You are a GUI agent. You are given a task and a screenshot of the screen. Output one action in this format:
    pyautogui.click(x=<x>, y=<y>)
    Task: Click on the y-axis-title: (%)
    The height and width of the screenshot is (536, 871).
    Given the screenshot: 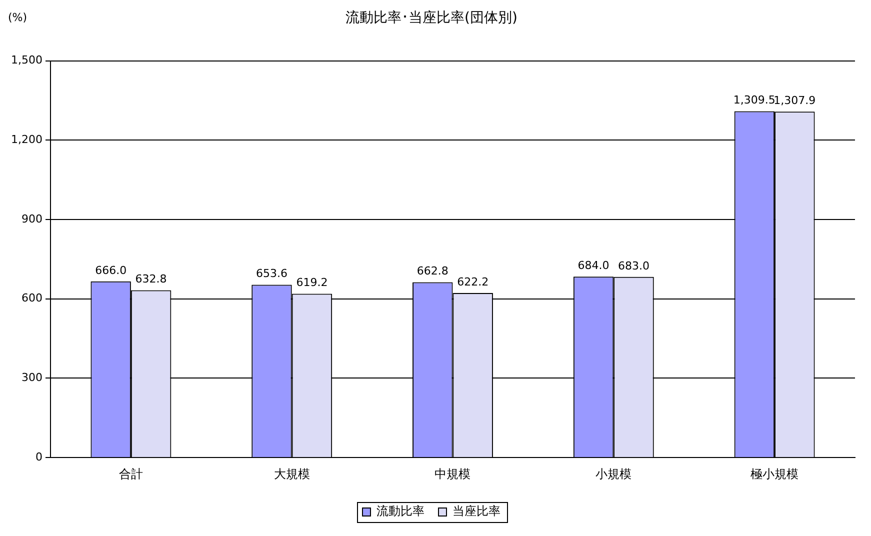 What is the action you would take?
    pyautogui.click(x=18, y=17)
    